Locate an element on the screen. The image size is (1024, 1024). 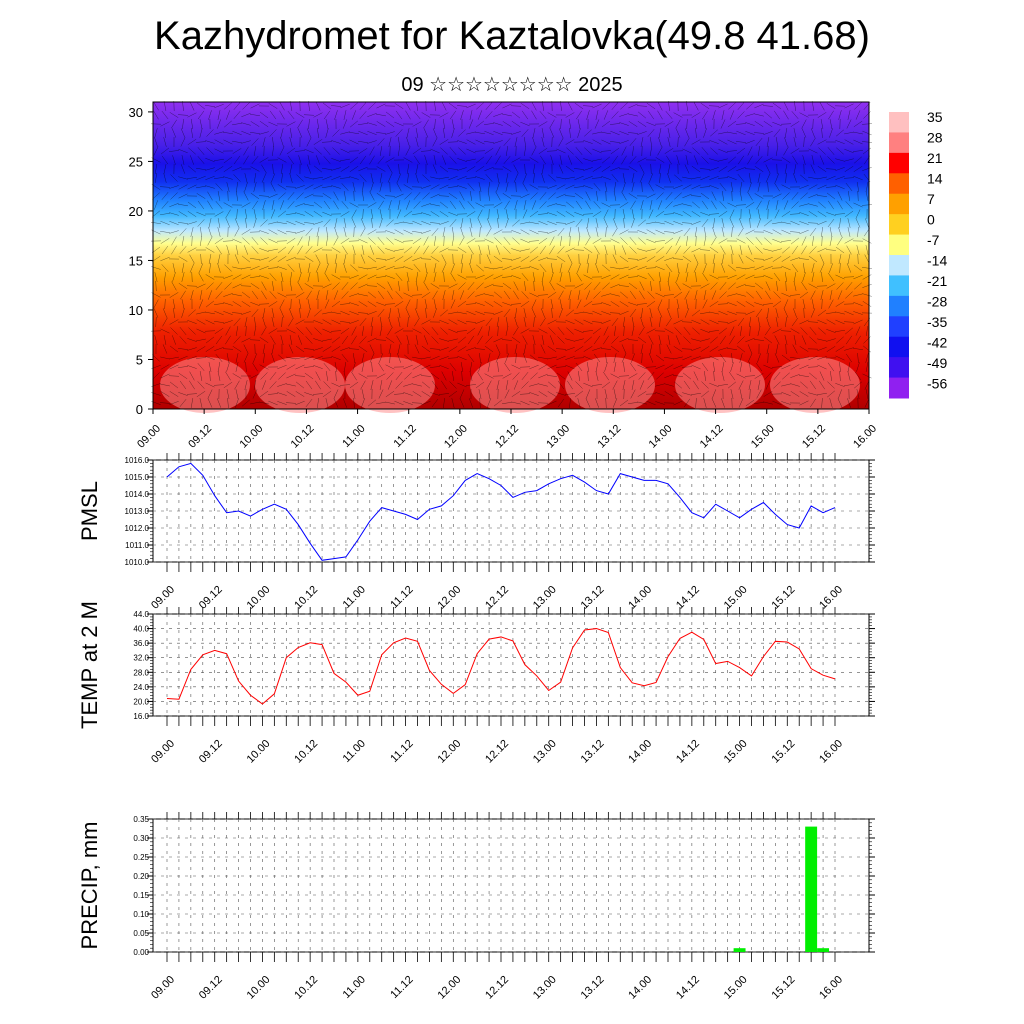
colorbar-label: -21 is located at coordinates (937, 281).